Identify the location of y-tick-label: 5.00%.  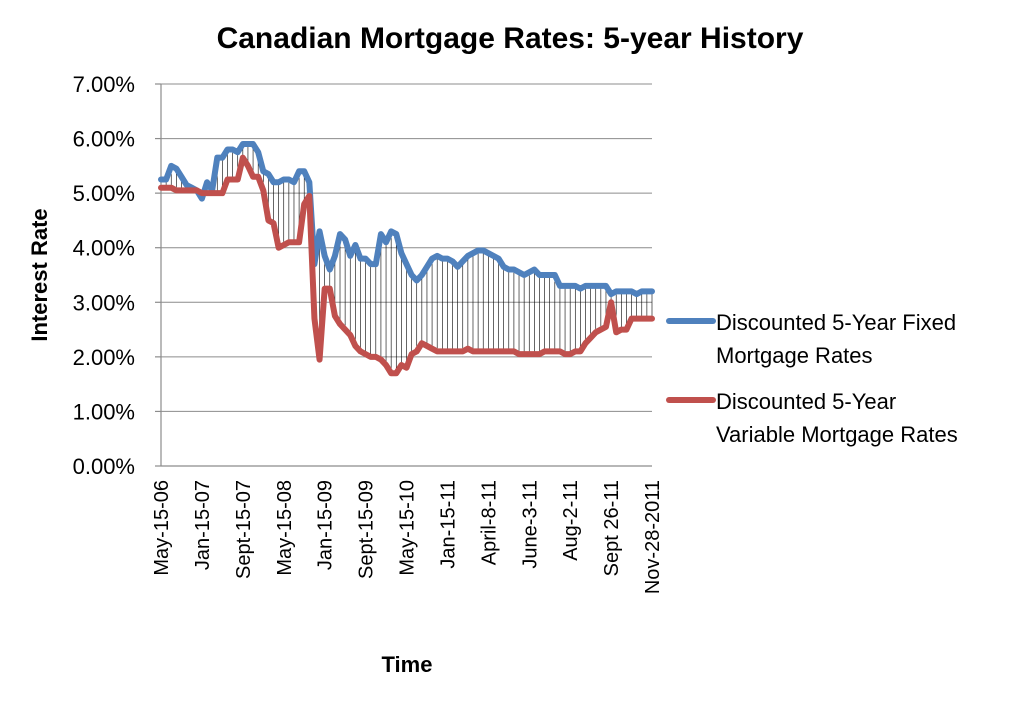
(104, 193).